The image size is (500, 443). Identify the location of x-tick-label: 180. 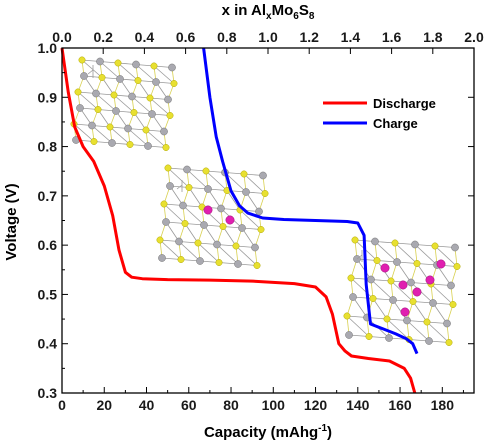
(443, 405).